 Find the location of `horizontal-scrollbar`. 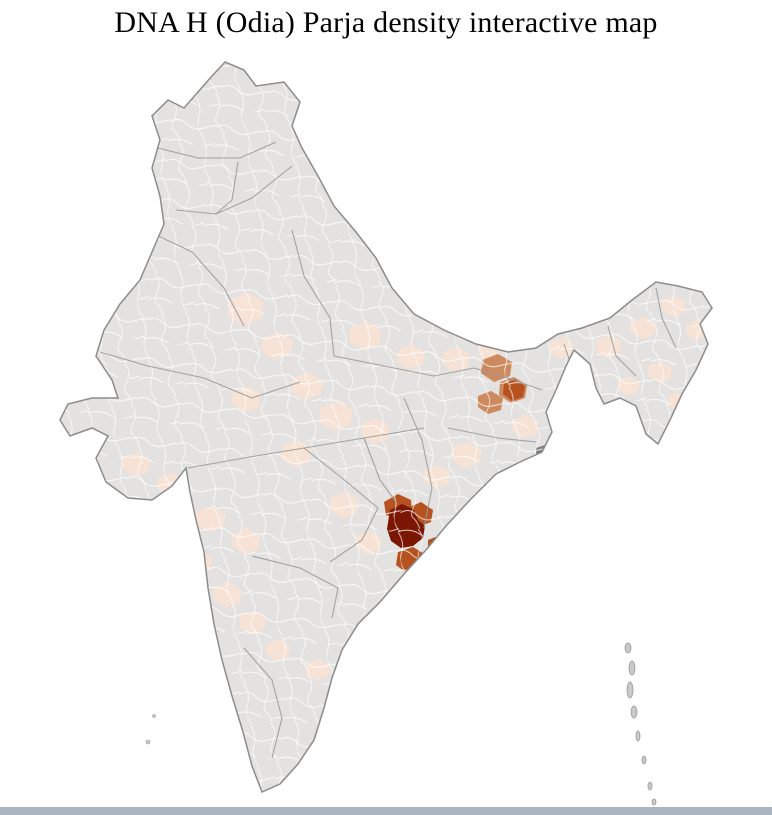

horizontal-scrollbar is located at coordinates (386, 811).